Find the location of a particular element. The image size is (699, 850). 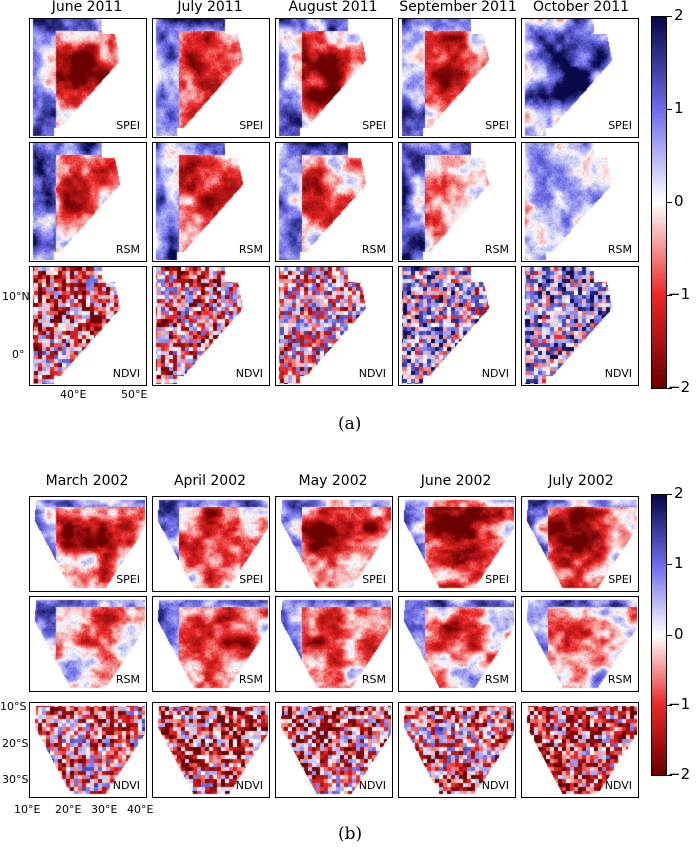

column-title: June 2011 is located at coordinates (87, 7).